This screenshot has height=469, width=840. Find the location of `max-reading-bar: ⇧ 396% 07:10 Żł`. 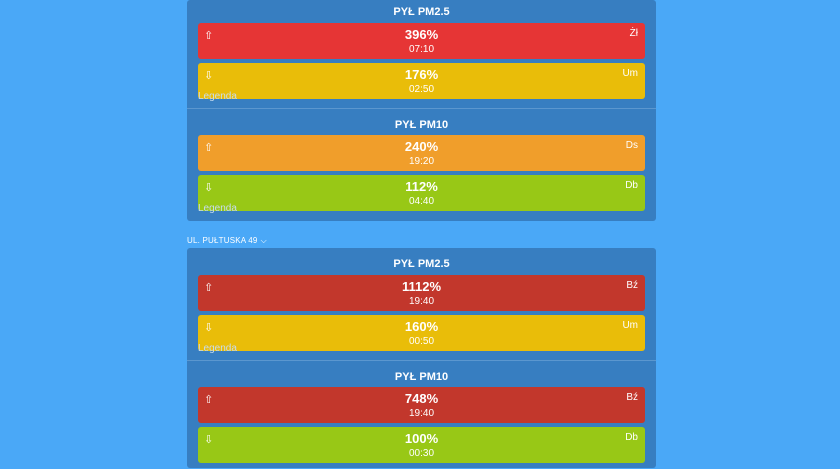

max-reading-bar: ⇧ 396% 07:10 Żł is located at coordinates (421, 41).